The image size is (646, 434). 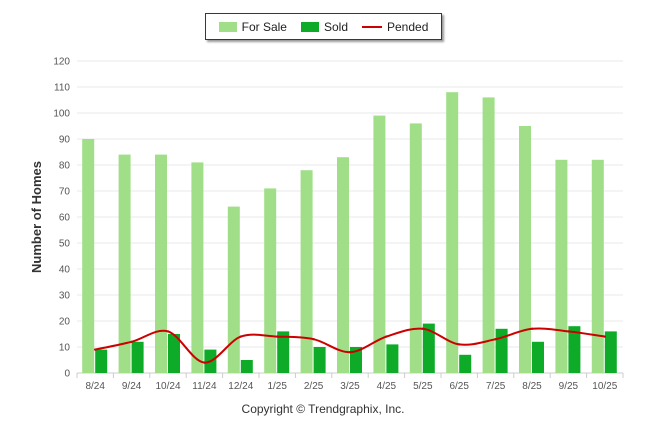 I want to click on x-tick-label: 12/24, so click(x=240, y=386).